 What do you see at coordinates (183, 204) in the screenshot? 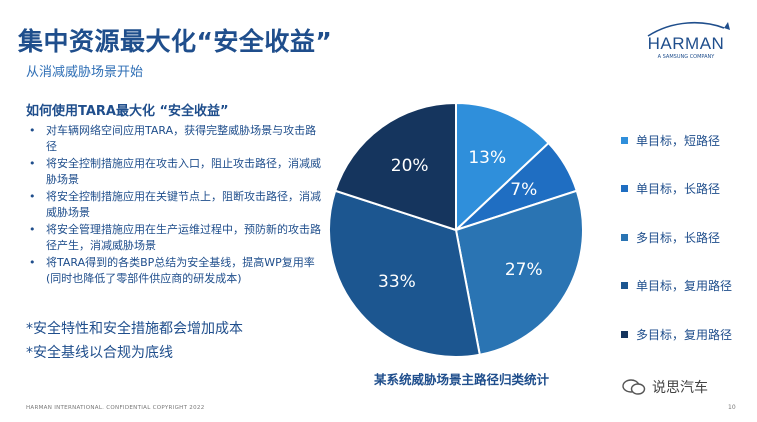
I see `bullet-text: 将安全控制措施应用在关键节点上，阻断攻击路径，消减威胁场景` at bounding box center [183, 204].